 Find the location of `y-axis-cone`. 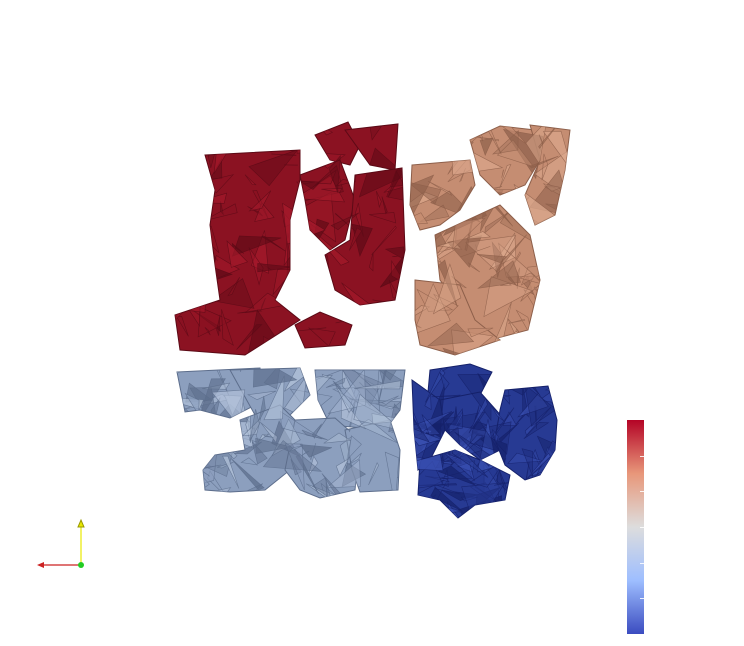

y-axis-cone is located at coordinates (81, 523).